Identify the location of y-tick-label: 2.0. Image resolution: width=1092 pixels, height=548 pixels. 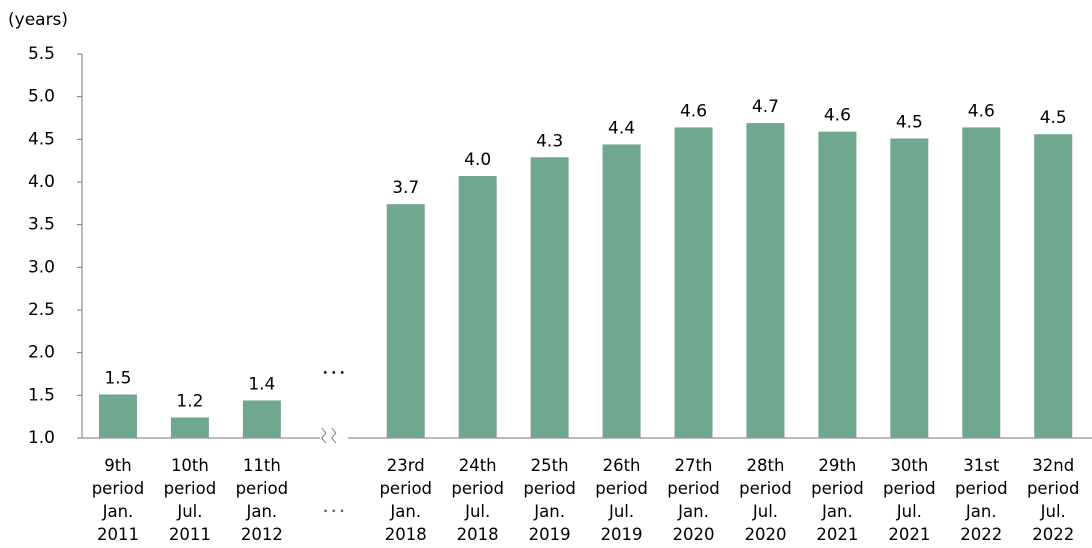
(41, 353).